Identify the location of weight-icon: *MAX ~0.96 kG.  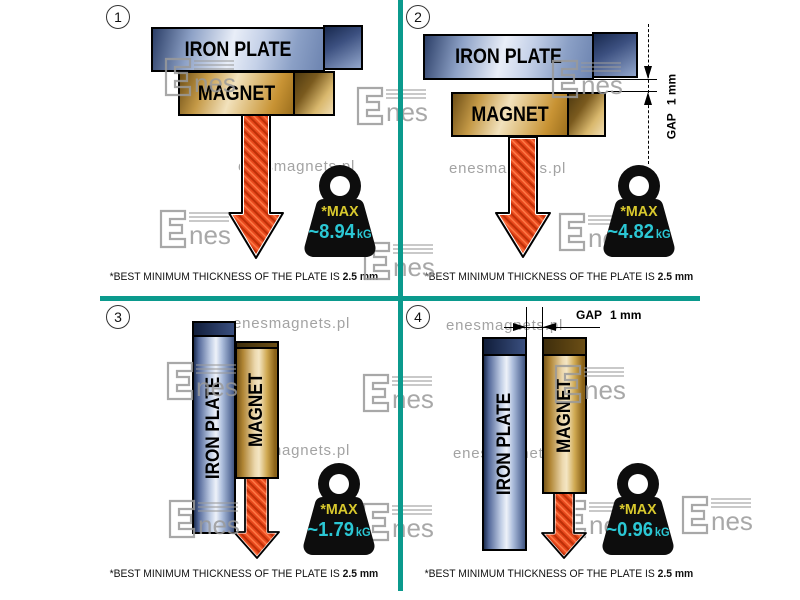
(638, 510).